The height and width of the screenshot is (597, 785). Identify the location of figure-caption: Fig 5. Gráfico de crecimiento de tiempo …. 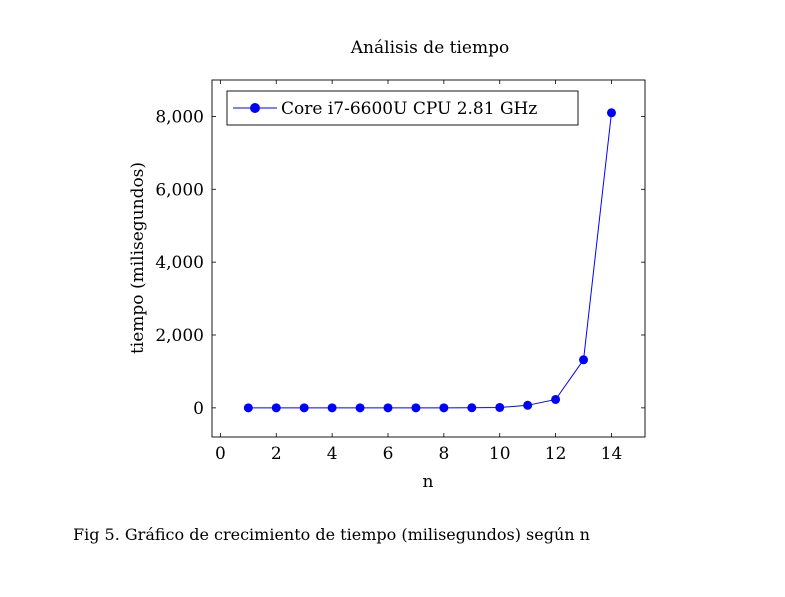
(331, 534).